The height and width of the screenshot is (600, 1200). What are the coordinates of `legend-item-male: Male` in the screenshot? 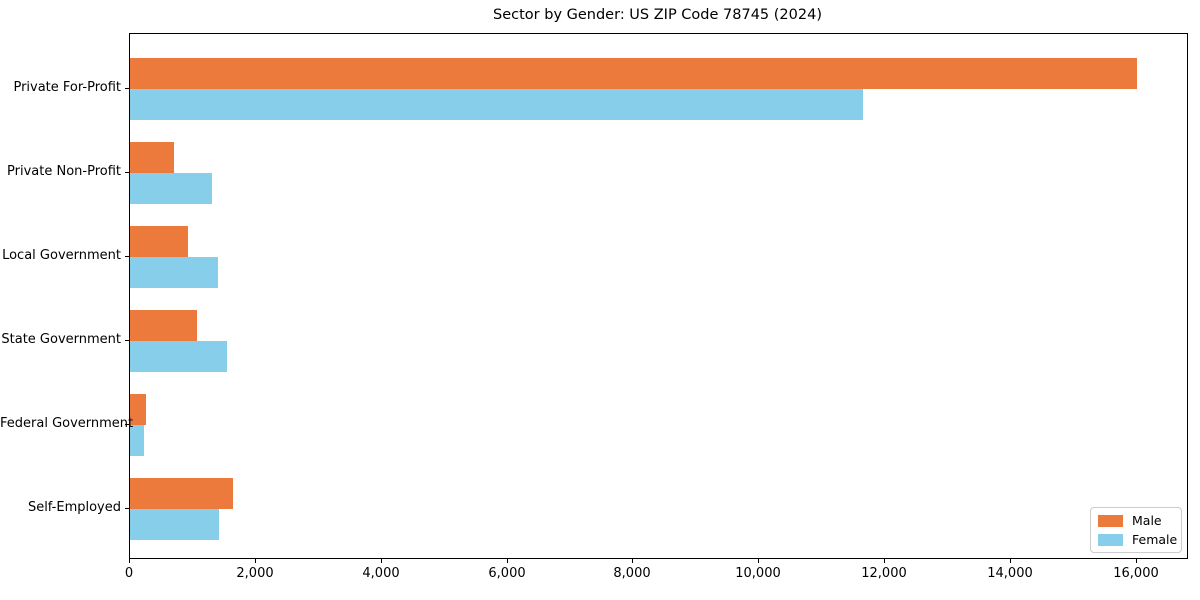 It's located at (1136, 520).